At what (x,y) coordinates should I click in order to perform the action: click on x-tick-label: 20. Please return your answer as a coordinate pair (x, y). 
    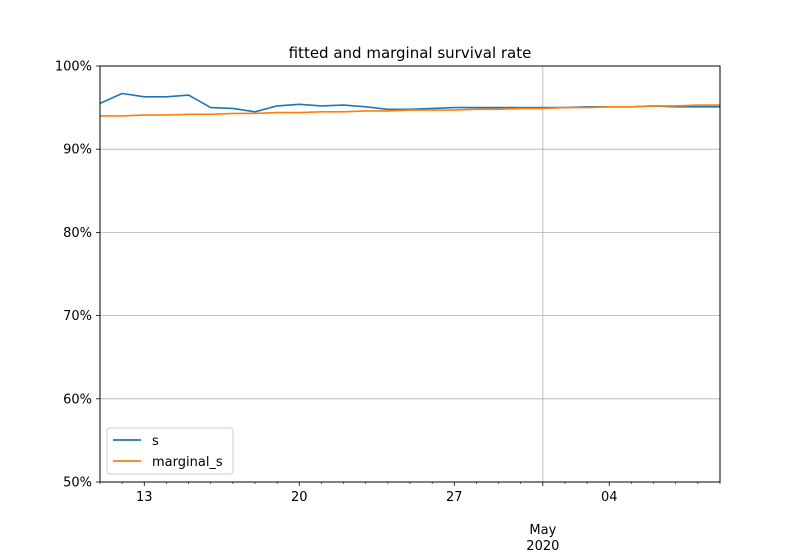
    Looking at the image, I should click on (299, 497).